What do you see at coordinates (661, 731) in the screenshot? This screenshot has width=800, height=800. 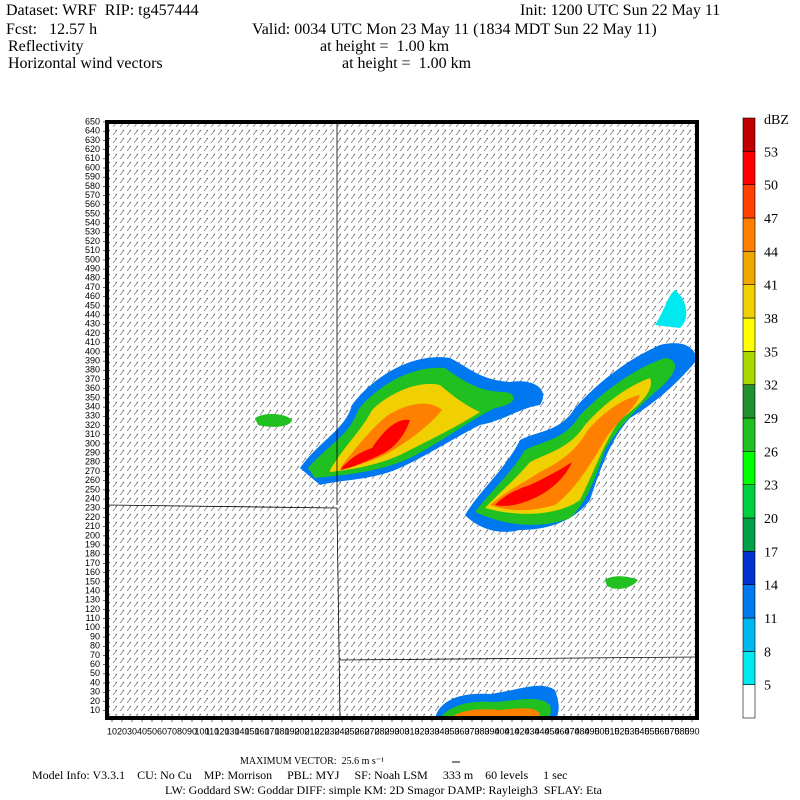 I see `x-tick-label: 560` at bounding box center [661, 731].